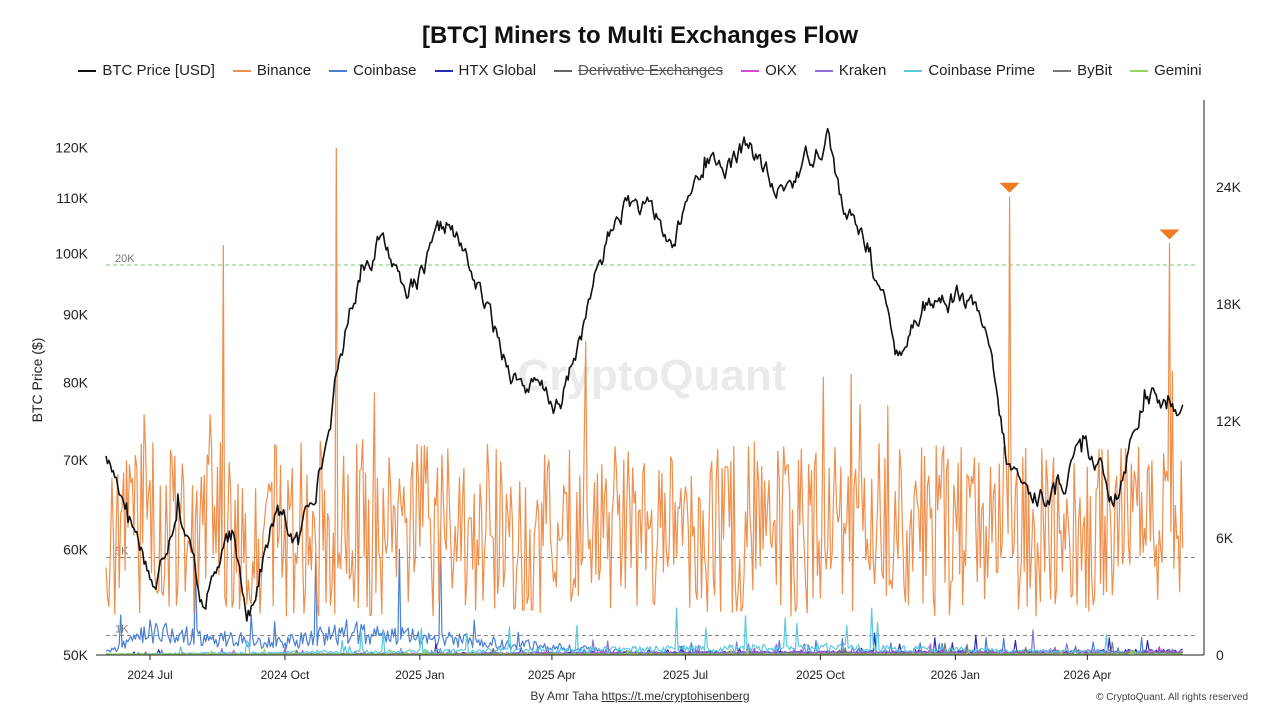 Image resolution: width=1280 pixels, height=720 pixels. I want to click on footer-copyright: © CryptoQuant. All rights reserved, so click(1172, 697).